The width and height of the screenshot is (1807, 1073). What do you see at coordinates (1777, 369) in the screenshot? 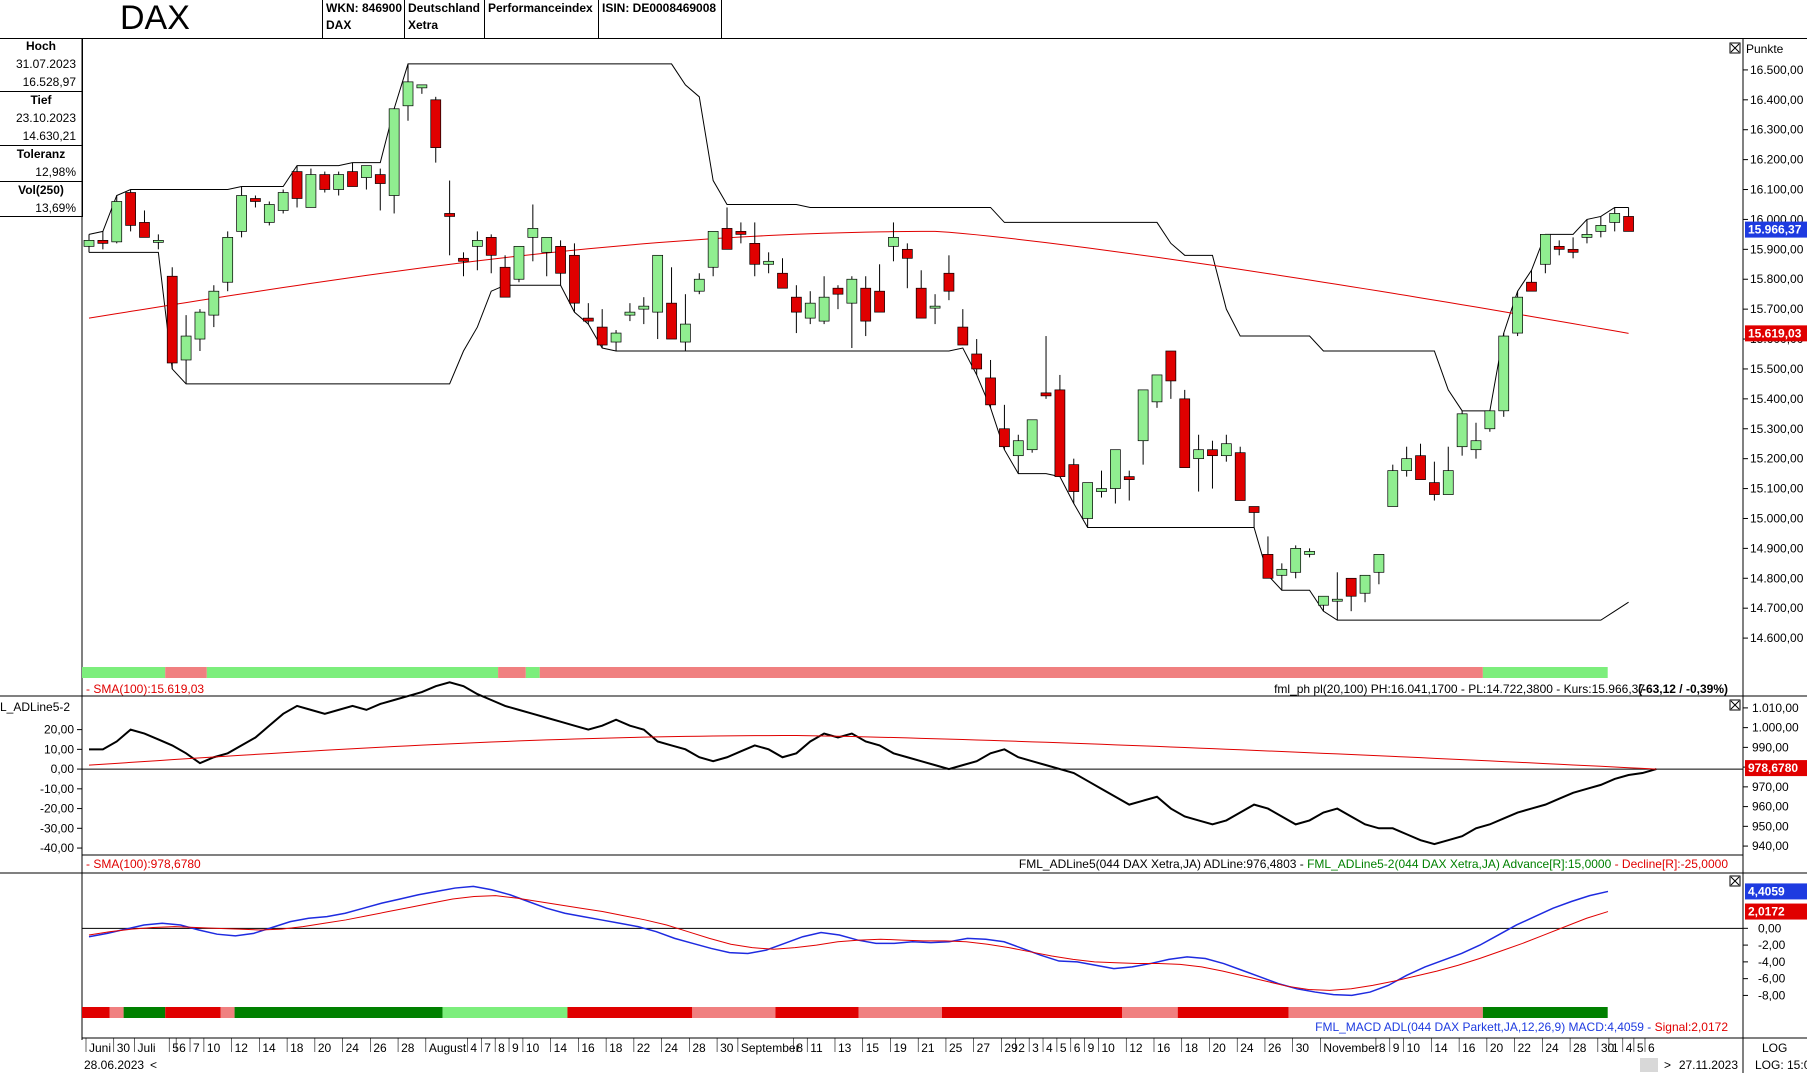
I see `y-tick-label: 15.500,00` at bounding box center [1777, 369].